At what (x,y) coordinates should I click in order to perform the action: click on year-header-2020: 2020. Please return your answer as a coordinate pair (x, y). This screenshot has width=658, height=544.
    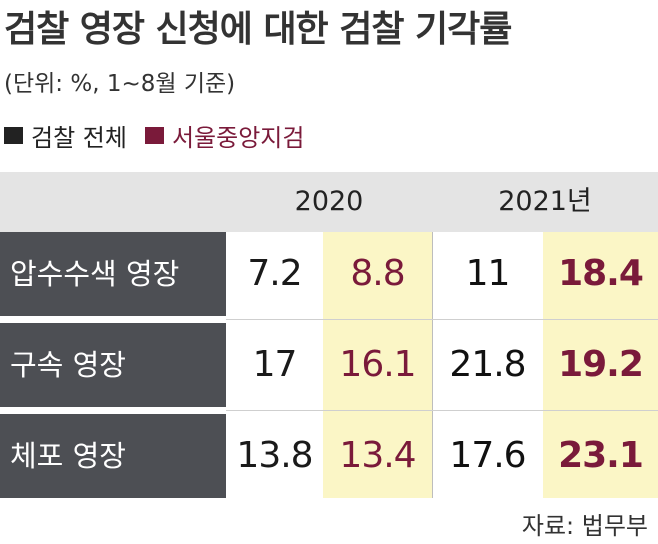
    Looking at the image, I should click on (329, 201).